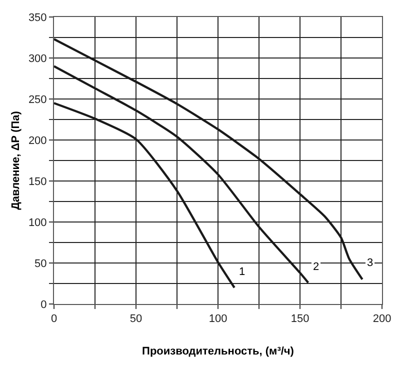 This screenshot has width=403, height=374. Describe the element at coordinates (37, 18) in the screenshot. I see `y-tick-label: 350` at that location.